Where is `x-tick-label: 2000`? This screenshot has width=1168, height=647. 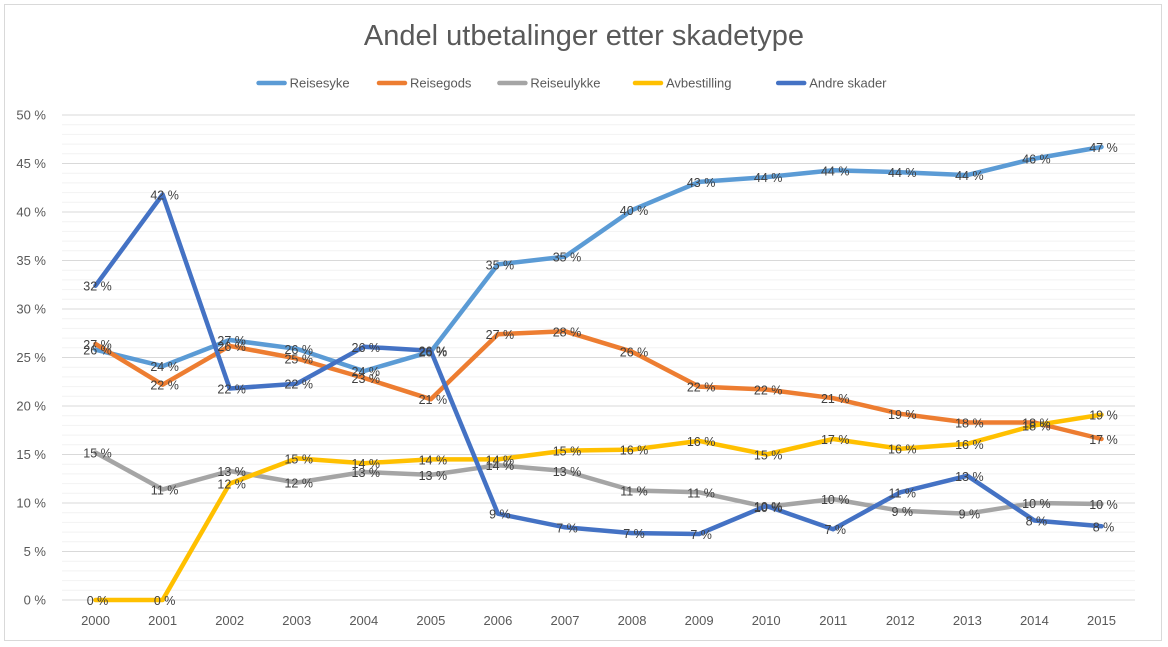
x-tick-label: 2000 is located at coordinates (95, 620).